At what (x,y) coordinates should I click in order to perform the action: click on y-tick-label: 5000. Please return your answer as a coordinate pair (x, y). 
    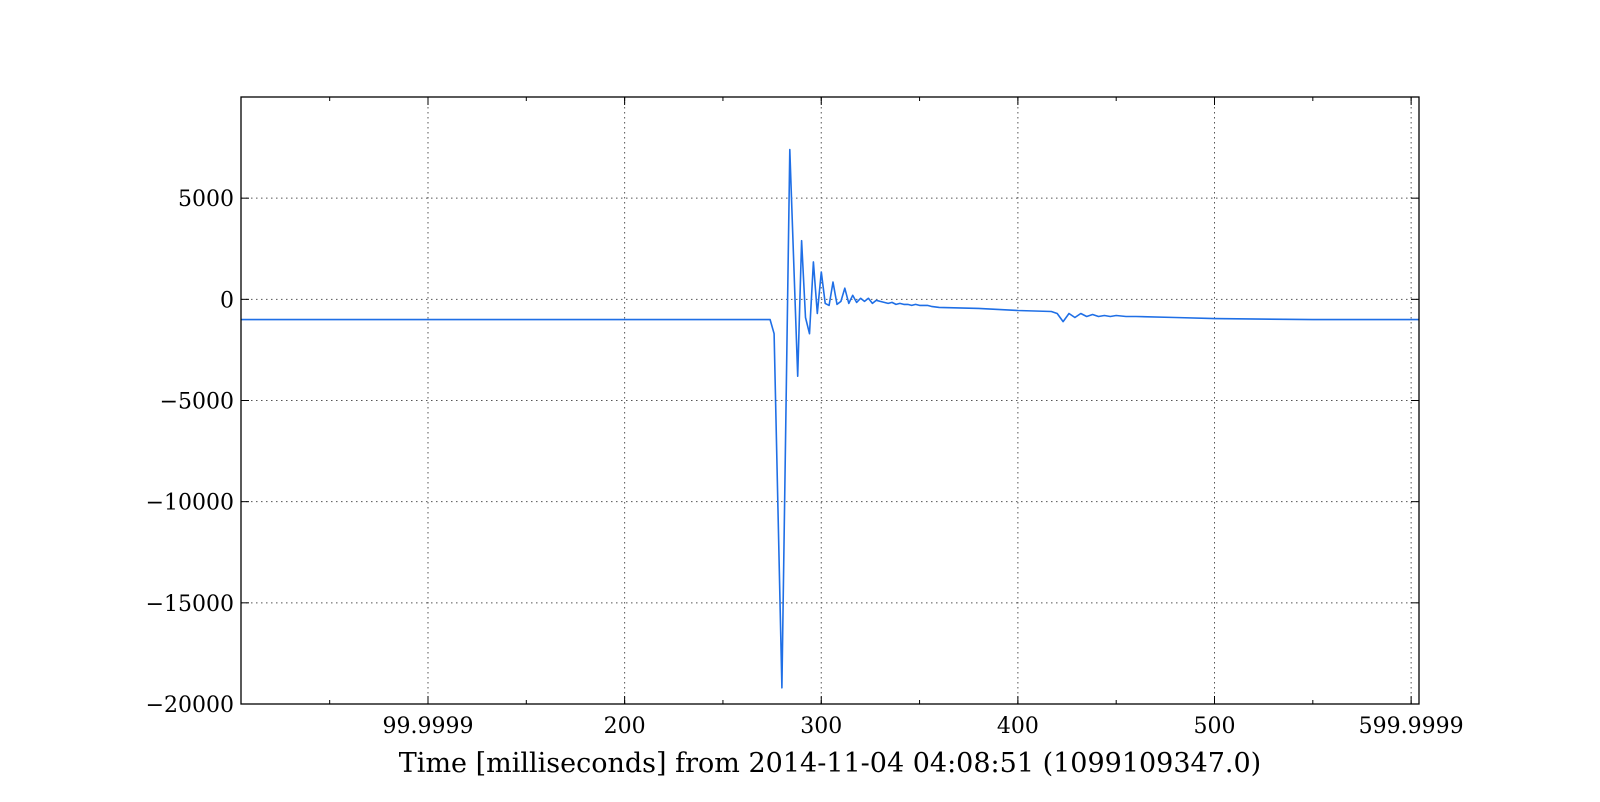
    Looking at the image, I should click on (206, 199).